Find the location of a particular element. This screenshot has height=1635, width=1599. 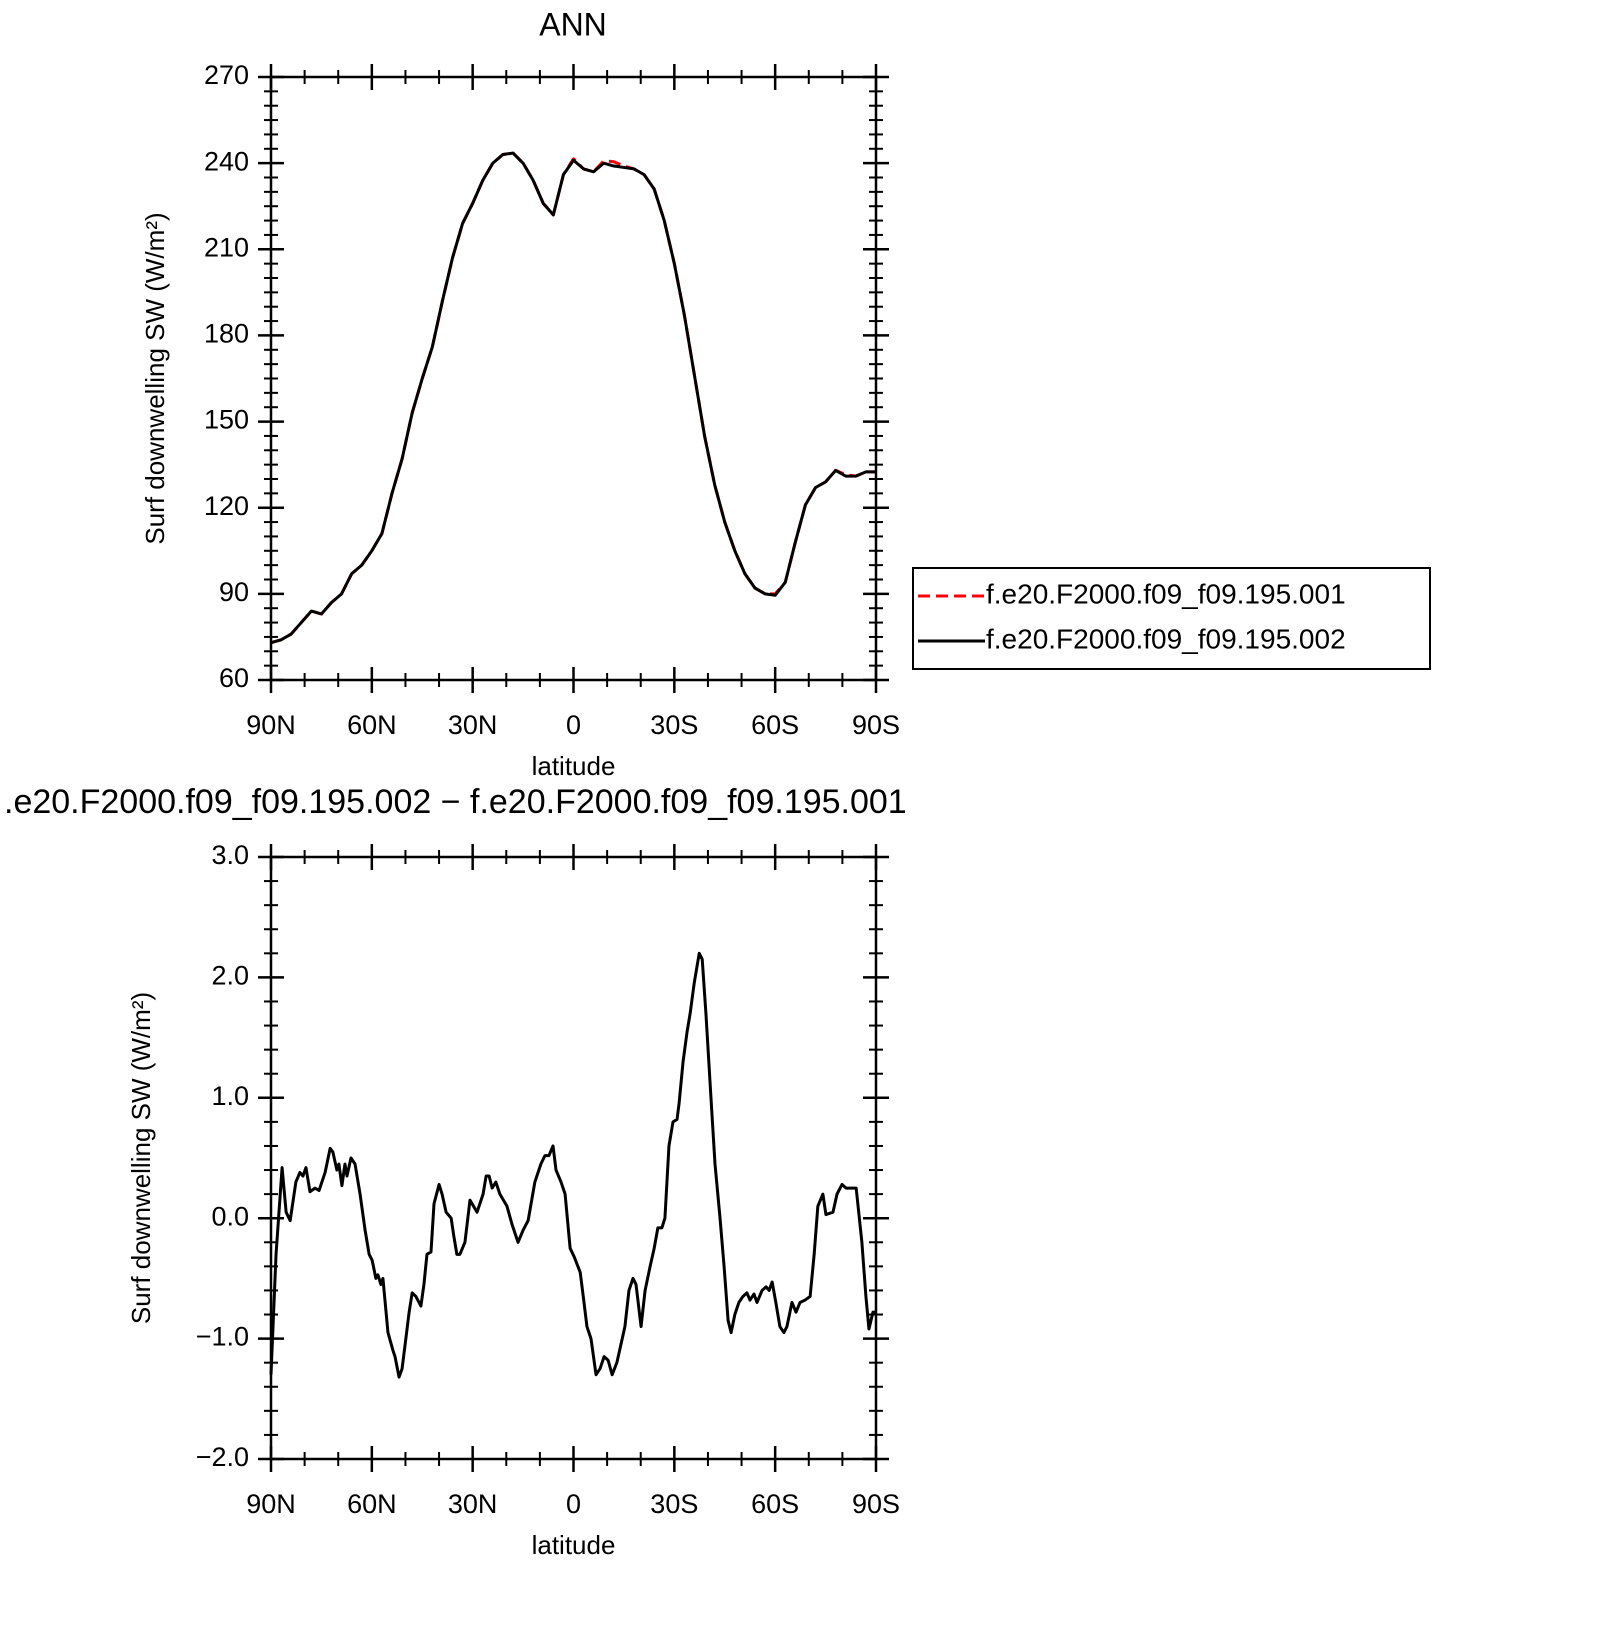

legend-label: f.e20.F2000.f09_f09.195.002 is located at coordinates (1166, 638).